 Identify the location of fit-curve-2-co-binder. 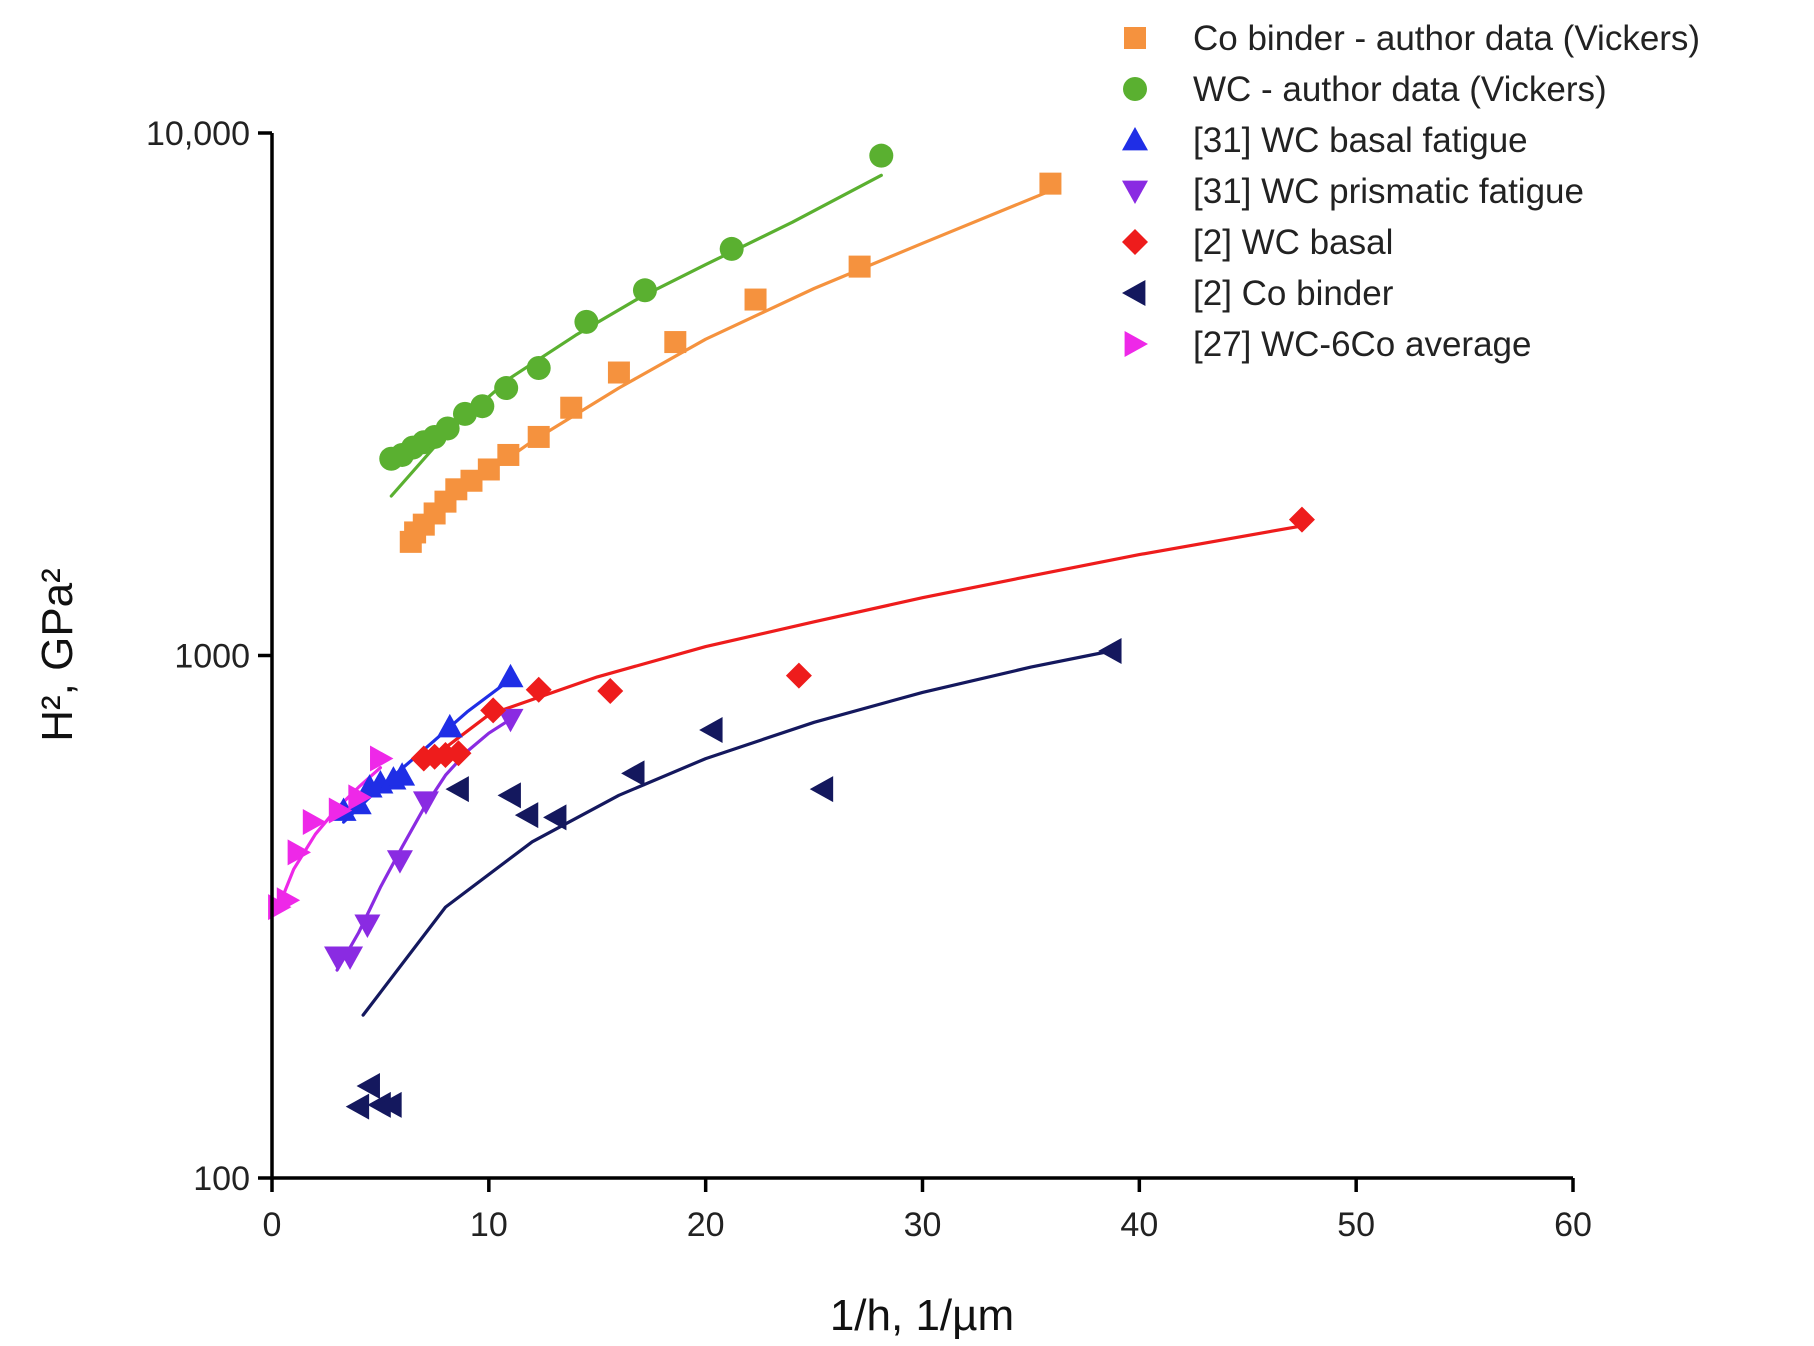
(737, 833).